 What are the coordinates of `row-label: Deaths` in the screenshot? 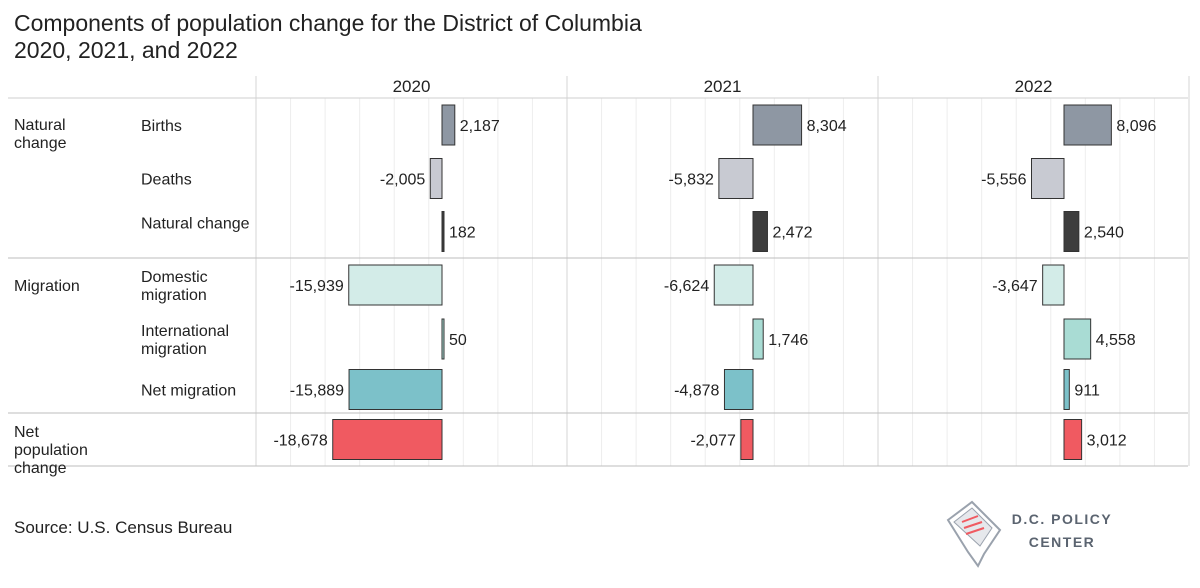 It's located at (166, 180).